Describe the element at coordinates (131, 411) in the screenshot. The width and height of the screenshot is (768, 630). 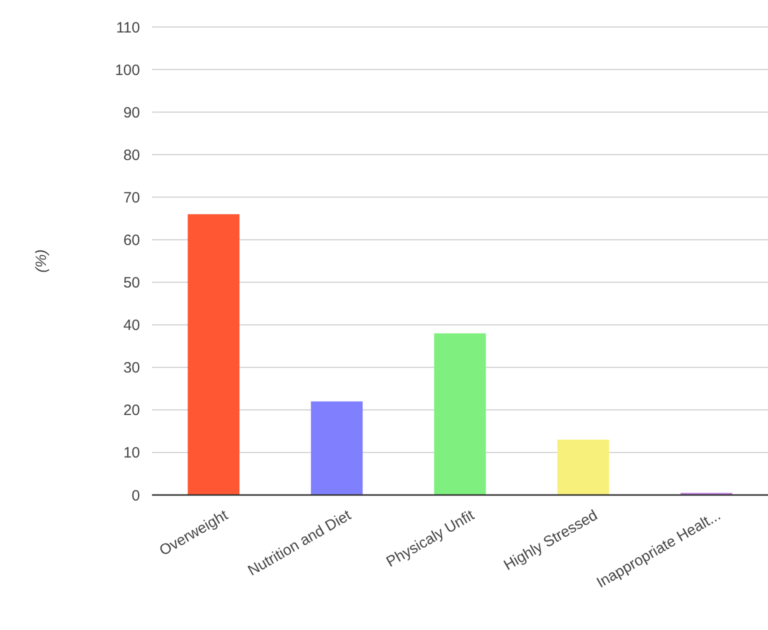
I see `y-tick-label: 20` at that location.